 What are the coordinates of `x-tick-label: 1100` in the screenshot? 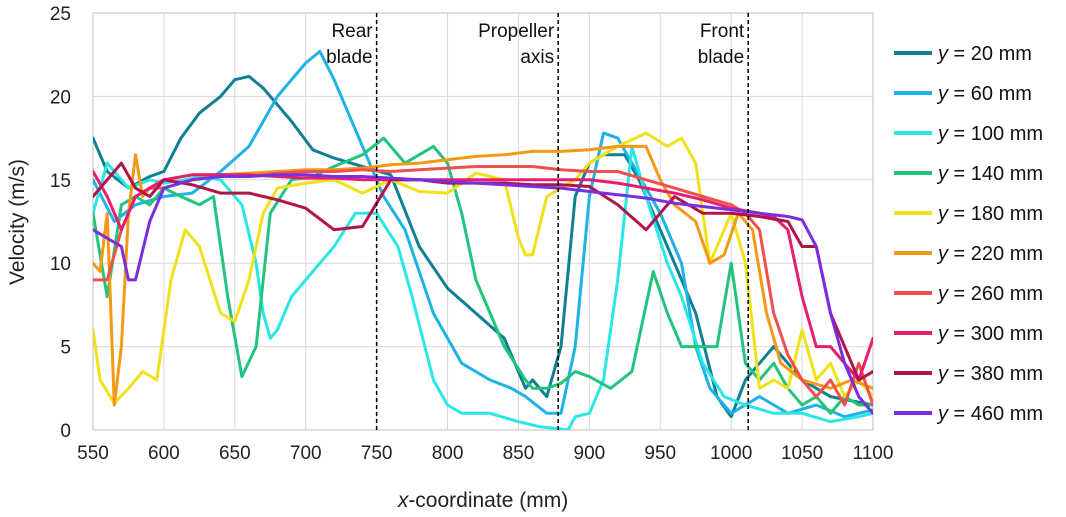 It's located at (873, 453).